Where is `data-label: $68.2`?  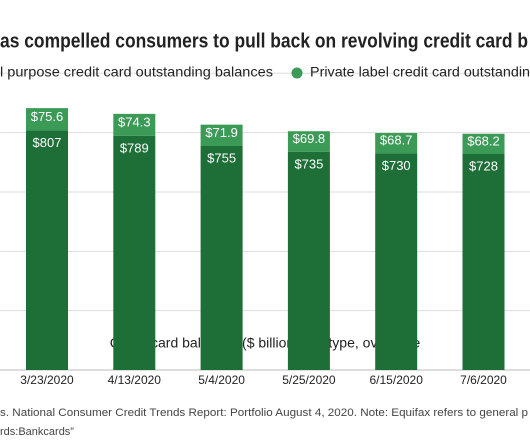 data-label: $68.2 is located at coordinates (483, 140).